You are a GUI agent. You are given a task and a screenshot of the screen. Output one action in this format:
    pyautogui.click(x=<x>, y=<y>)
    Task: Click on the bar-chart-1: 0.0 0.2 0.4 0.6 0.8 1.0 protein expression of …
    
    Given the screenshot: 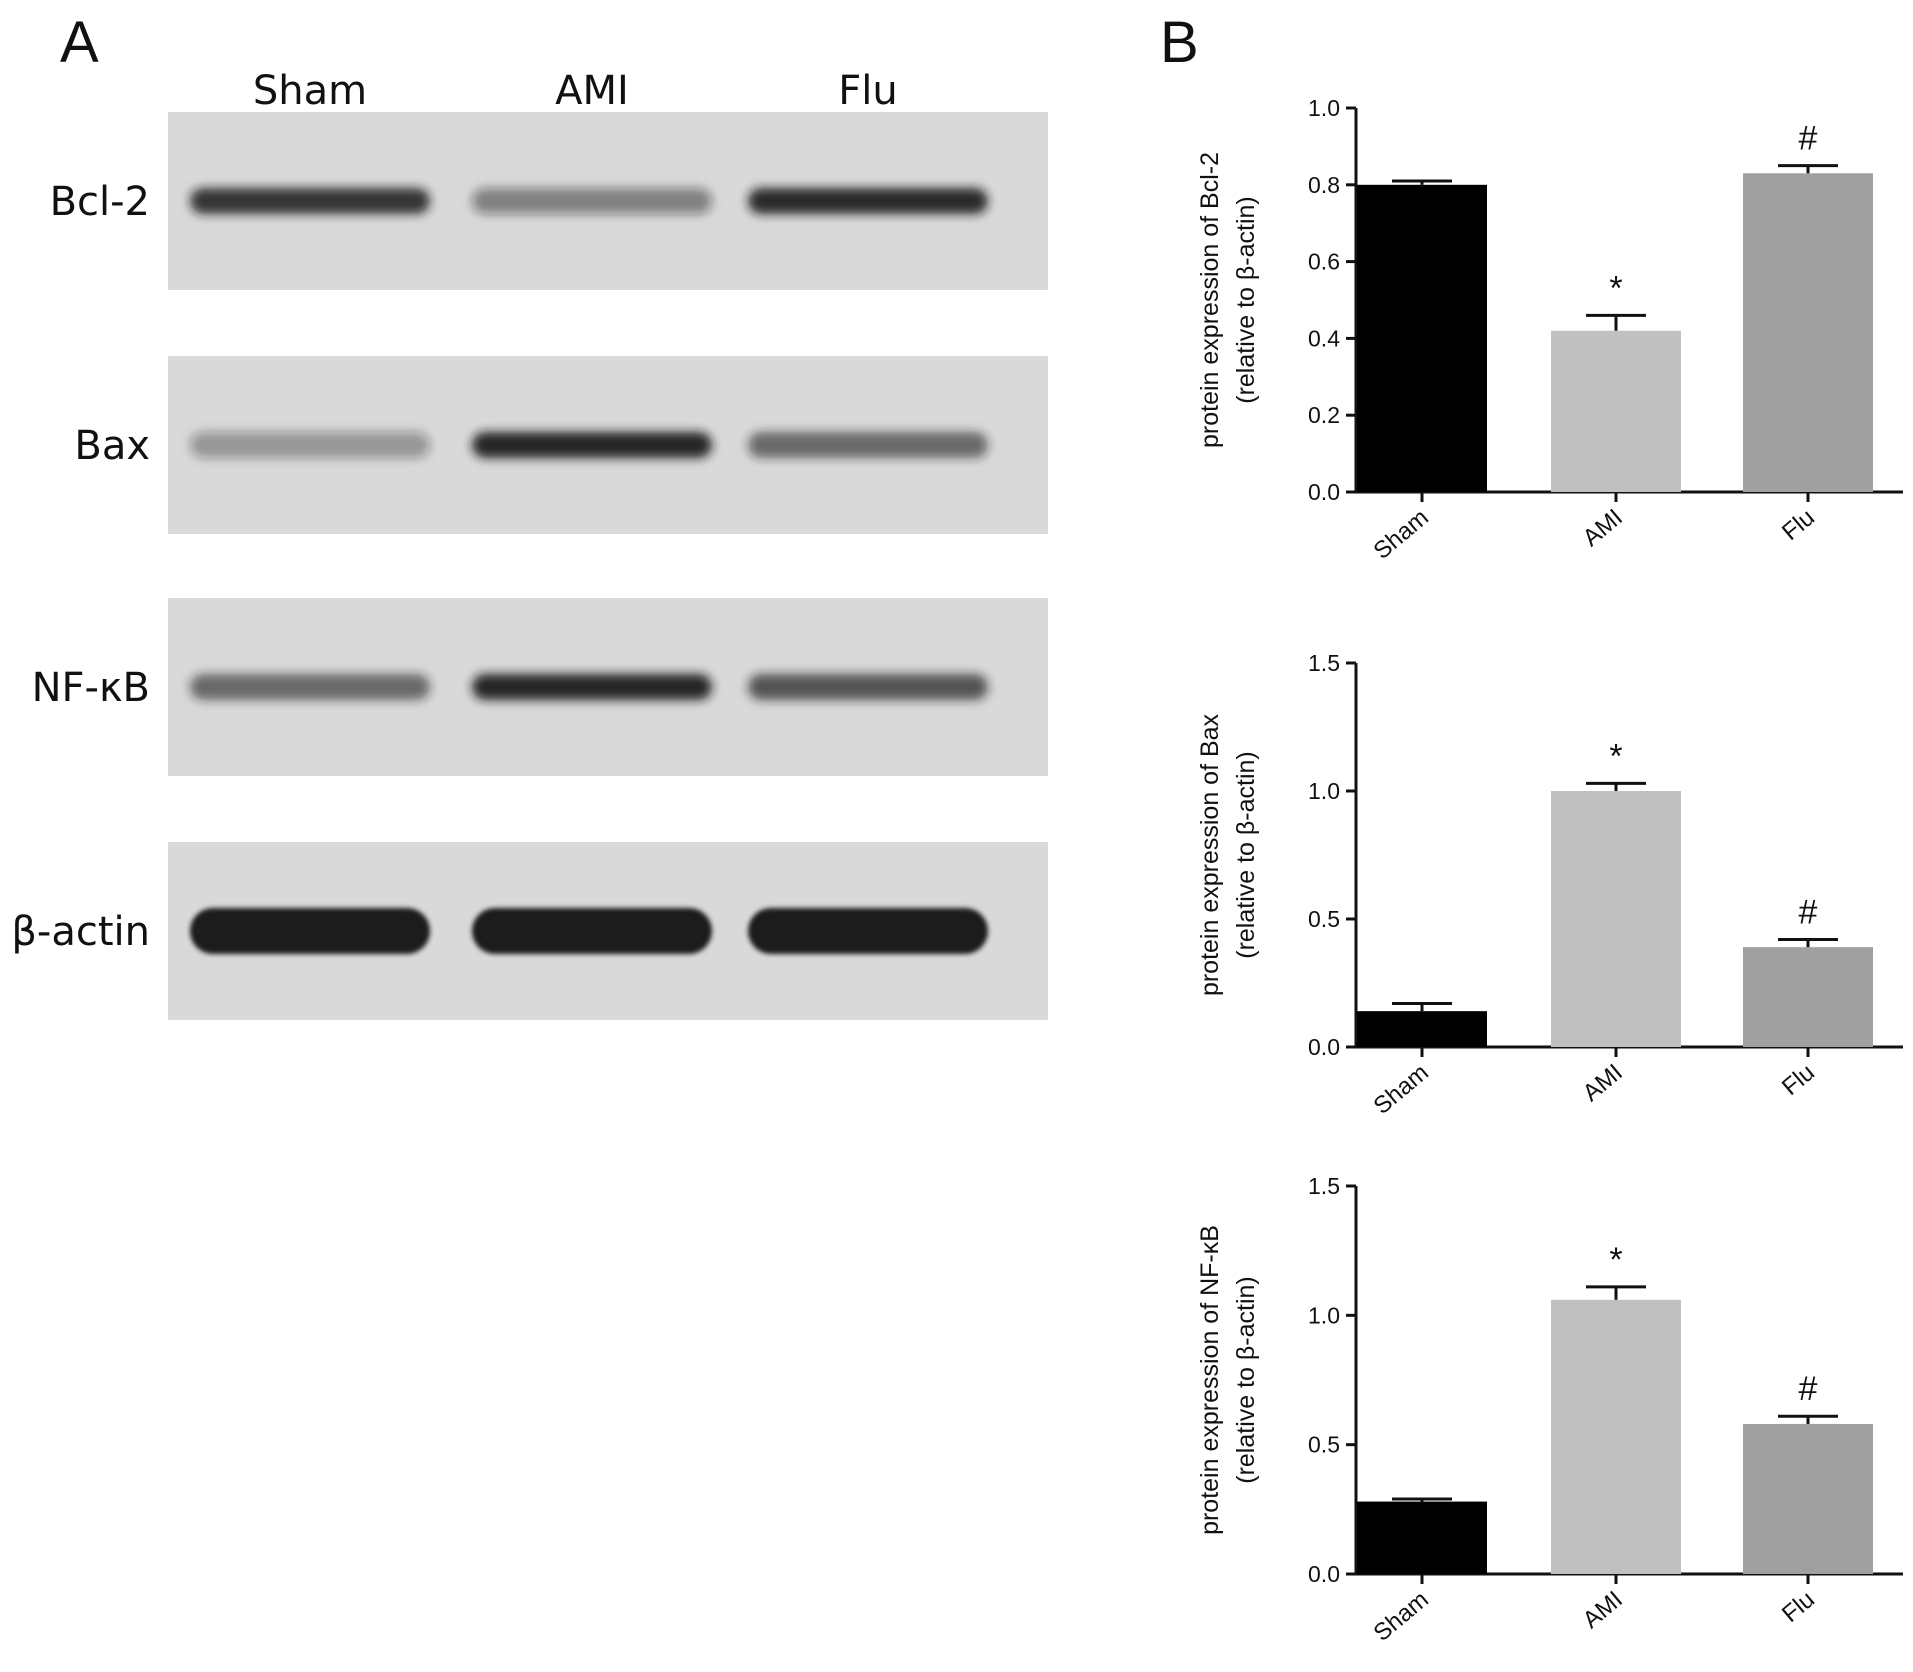 What is the action you would take?
    pyautogui.click(x=1549, y=330)
    